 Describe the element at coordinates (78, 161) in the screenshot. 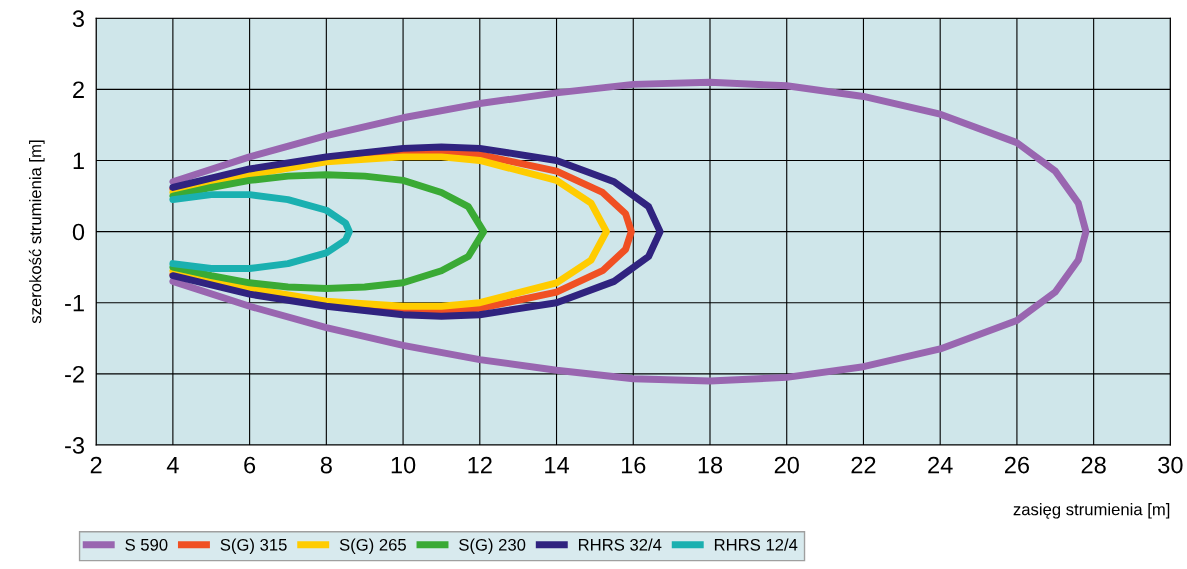

I see `y-tick-label: 1` at that location.